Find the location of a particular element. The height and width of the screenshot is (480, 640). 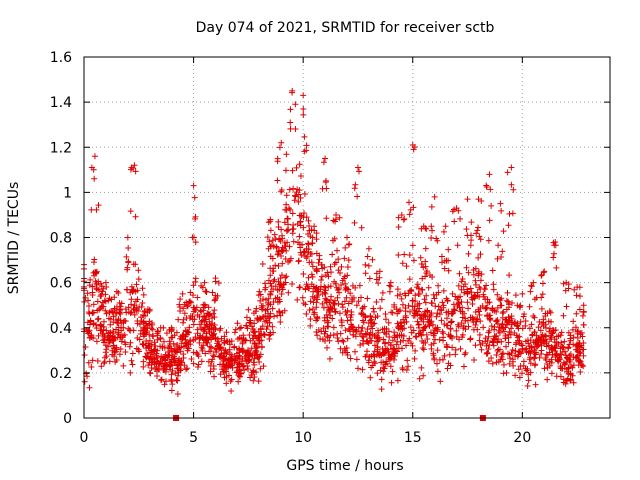

x-tick-label: 5 is located at coordinates (193, 438).